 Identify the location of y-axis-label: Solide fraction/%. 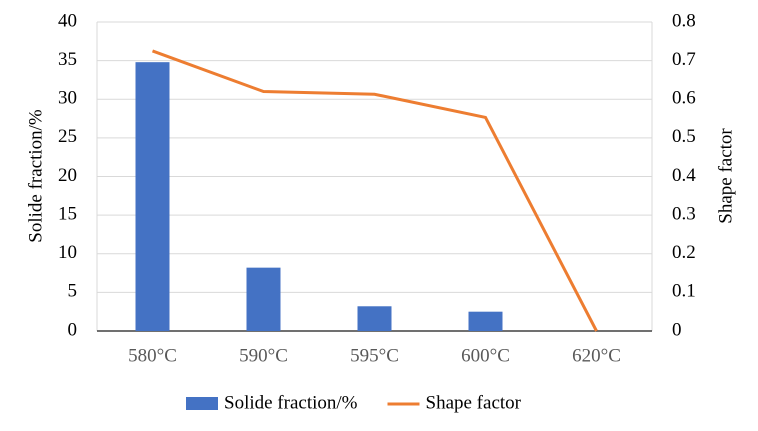
(35, 176).